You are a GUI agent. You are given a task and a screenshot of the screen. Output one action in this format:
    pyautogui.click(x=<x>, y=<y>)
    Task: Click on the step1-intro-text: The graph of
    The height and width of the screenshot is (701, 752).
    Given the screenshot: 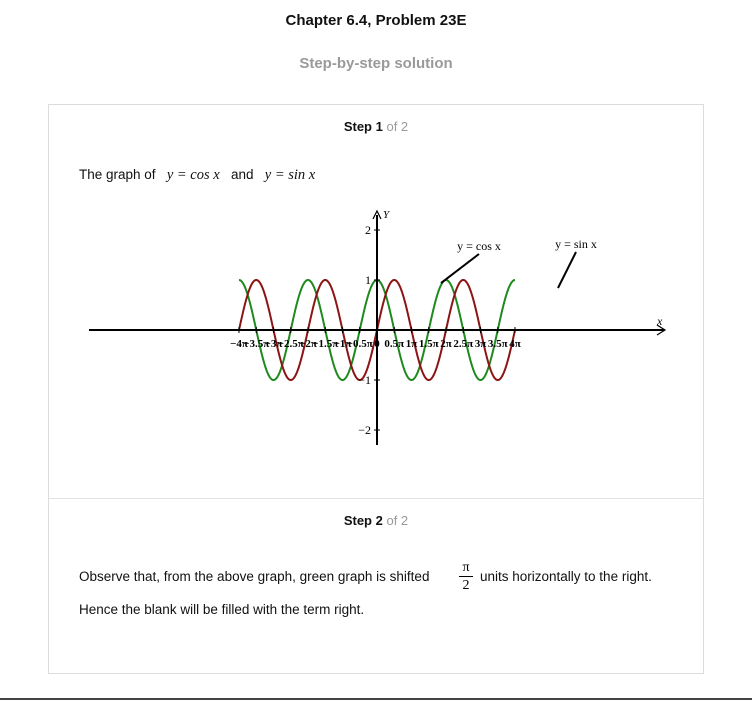 What is the action you would take?
    pyautogui.click(x=117, y=174)
    